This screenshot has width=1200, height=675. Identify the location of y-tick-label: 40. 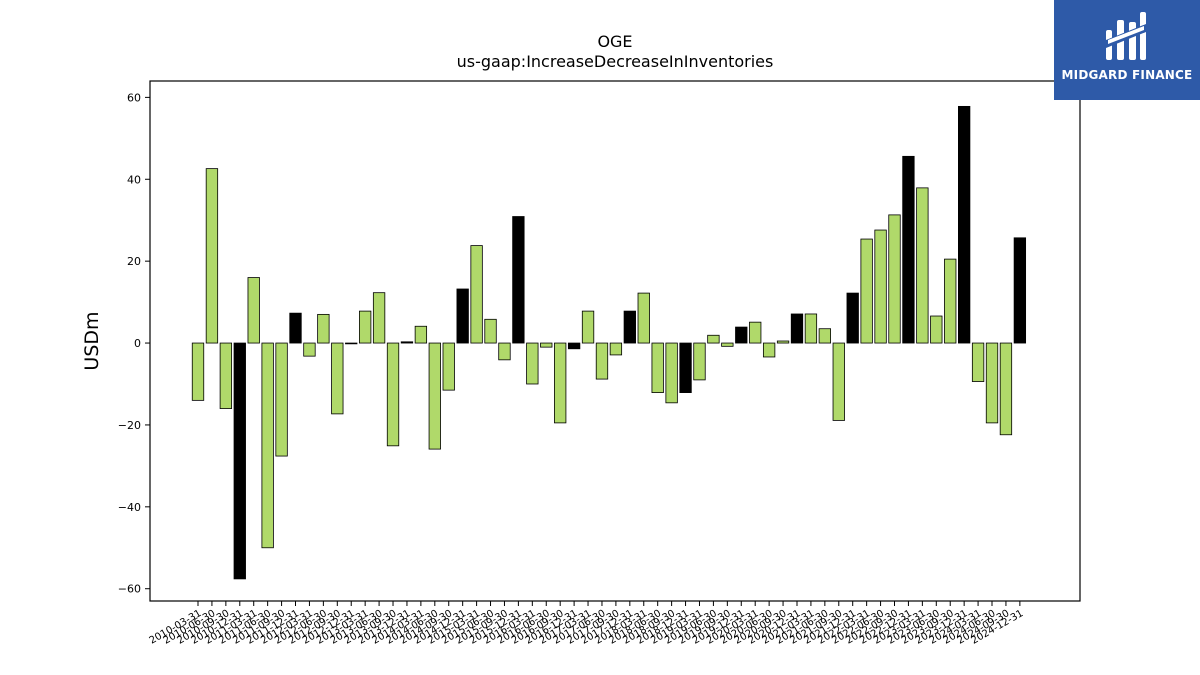
(134, 179).